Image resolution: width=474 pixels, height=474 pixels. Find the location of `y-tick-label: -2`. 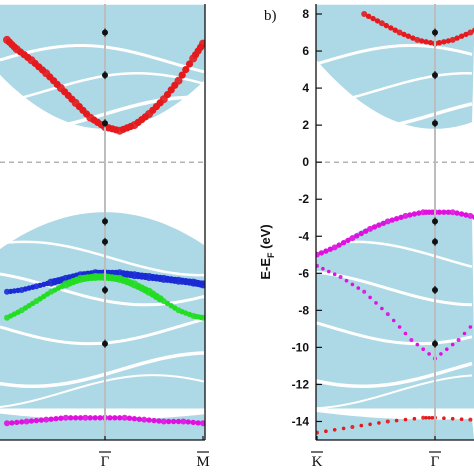

y-tick-label: -2 is located at coordinates (303, 199).